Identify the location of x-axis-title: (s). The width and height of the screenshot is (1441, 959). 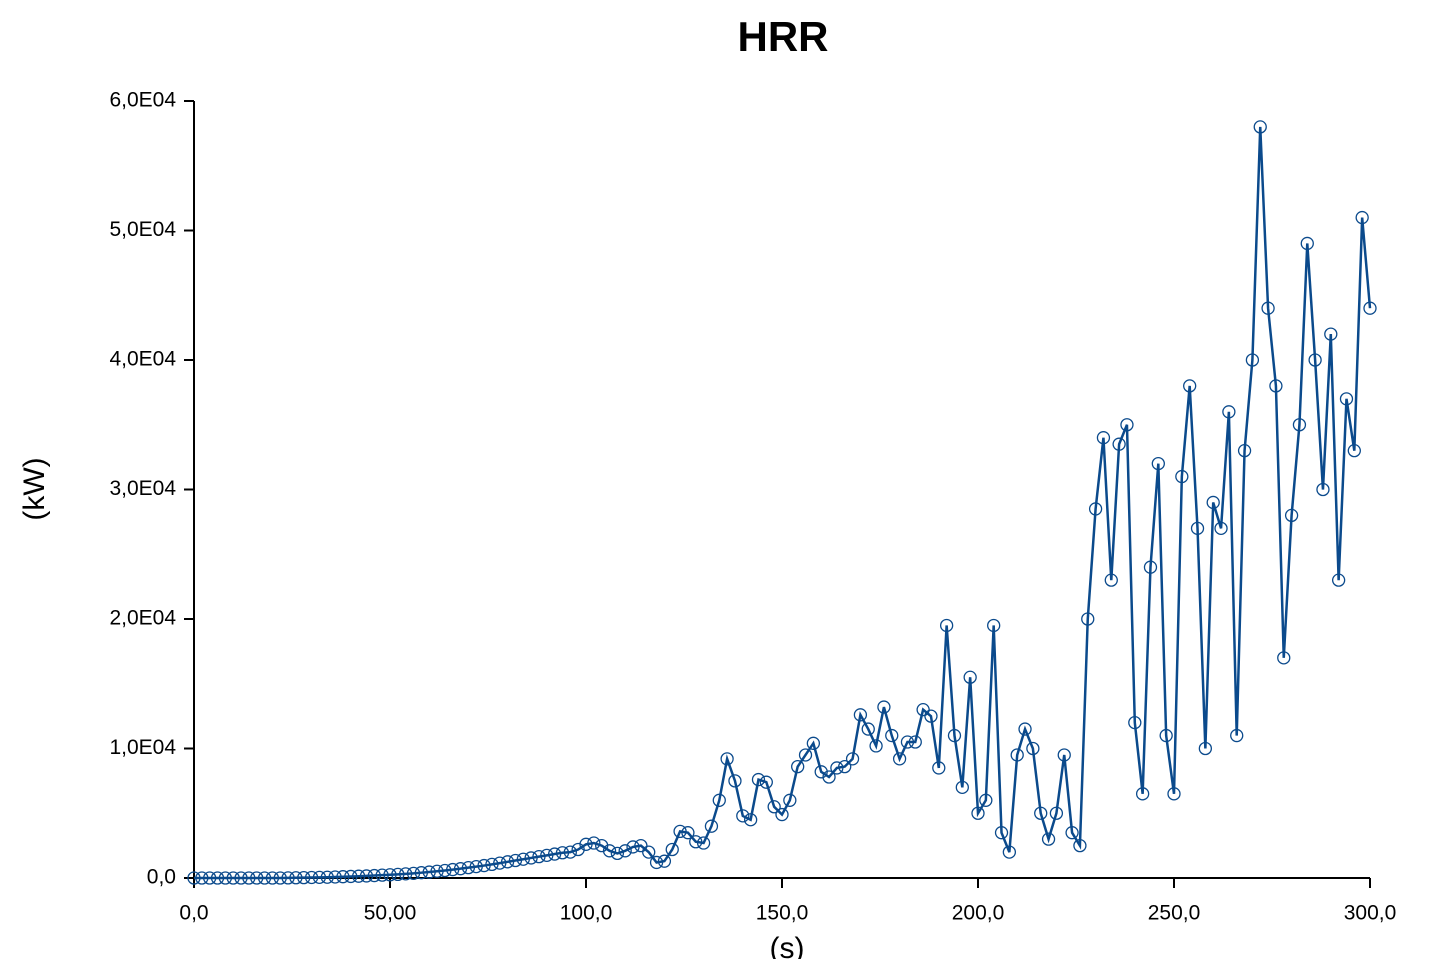
(787, 945).